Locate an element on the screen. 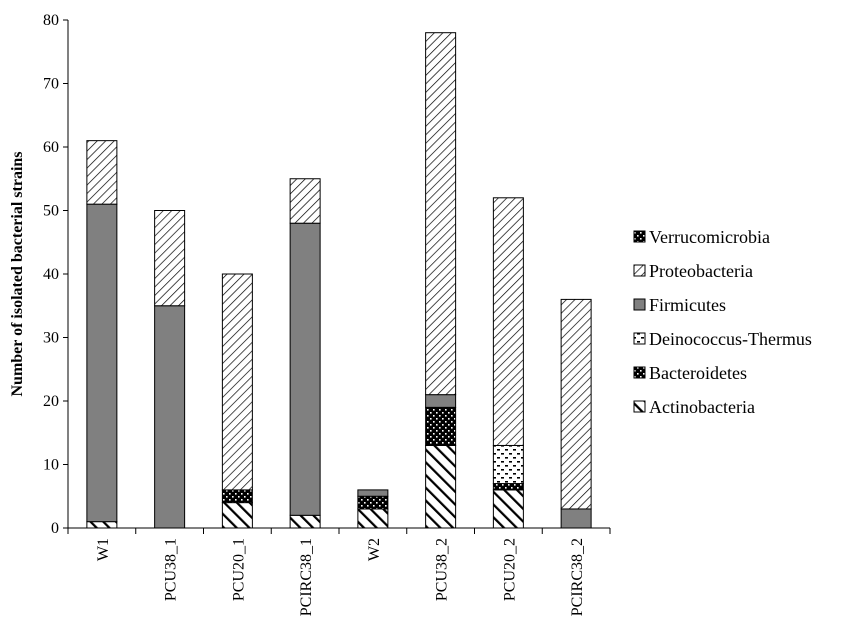 Image resolution: width=844 pixels, height=630 pixels. x-tick-label: W1 is located at coordinates (103, 549).